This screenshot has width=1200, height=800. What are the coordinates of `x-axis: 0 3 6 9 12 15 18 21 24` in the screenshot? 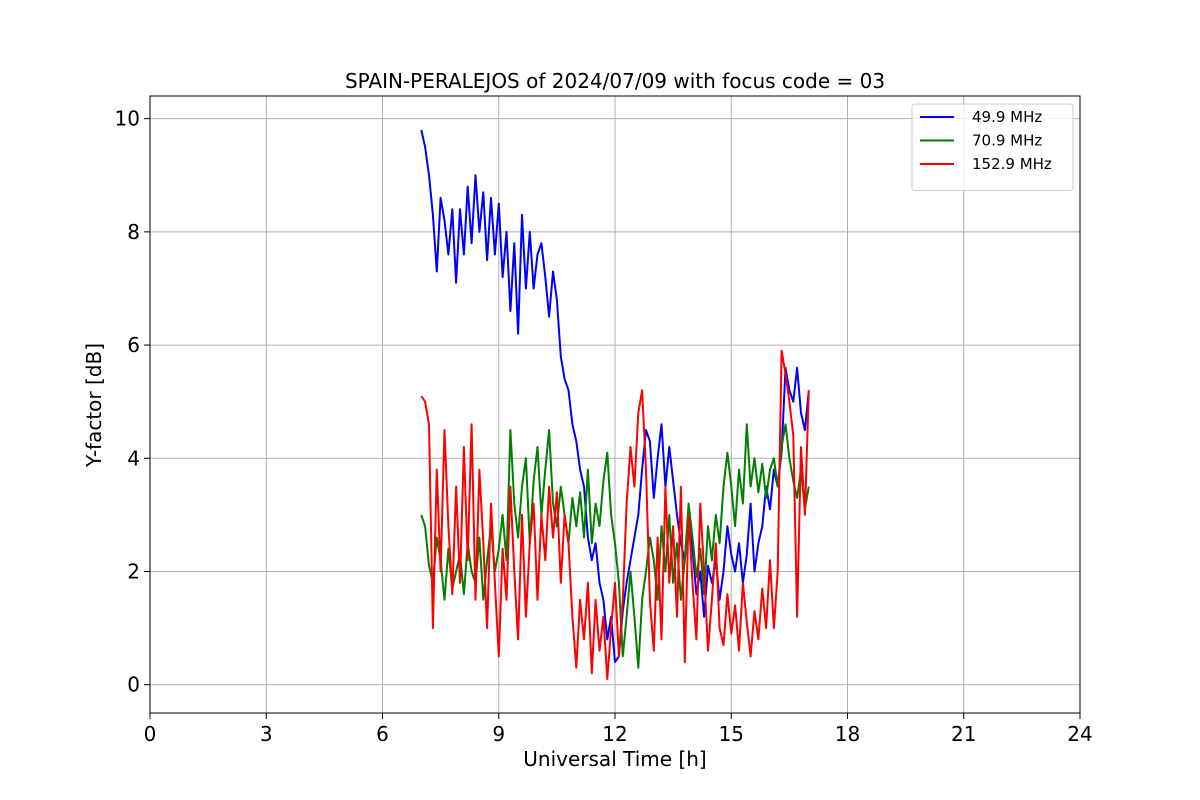 It's located at (618, 729).